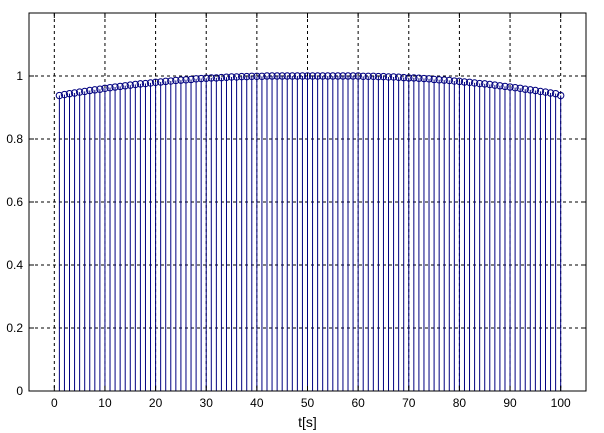 This screenshot has height=433, width=604. What do you see at coordinates (460, 403) in the screenshot?
I see `x-tick-label: 80` at bounding box center [460, 403].